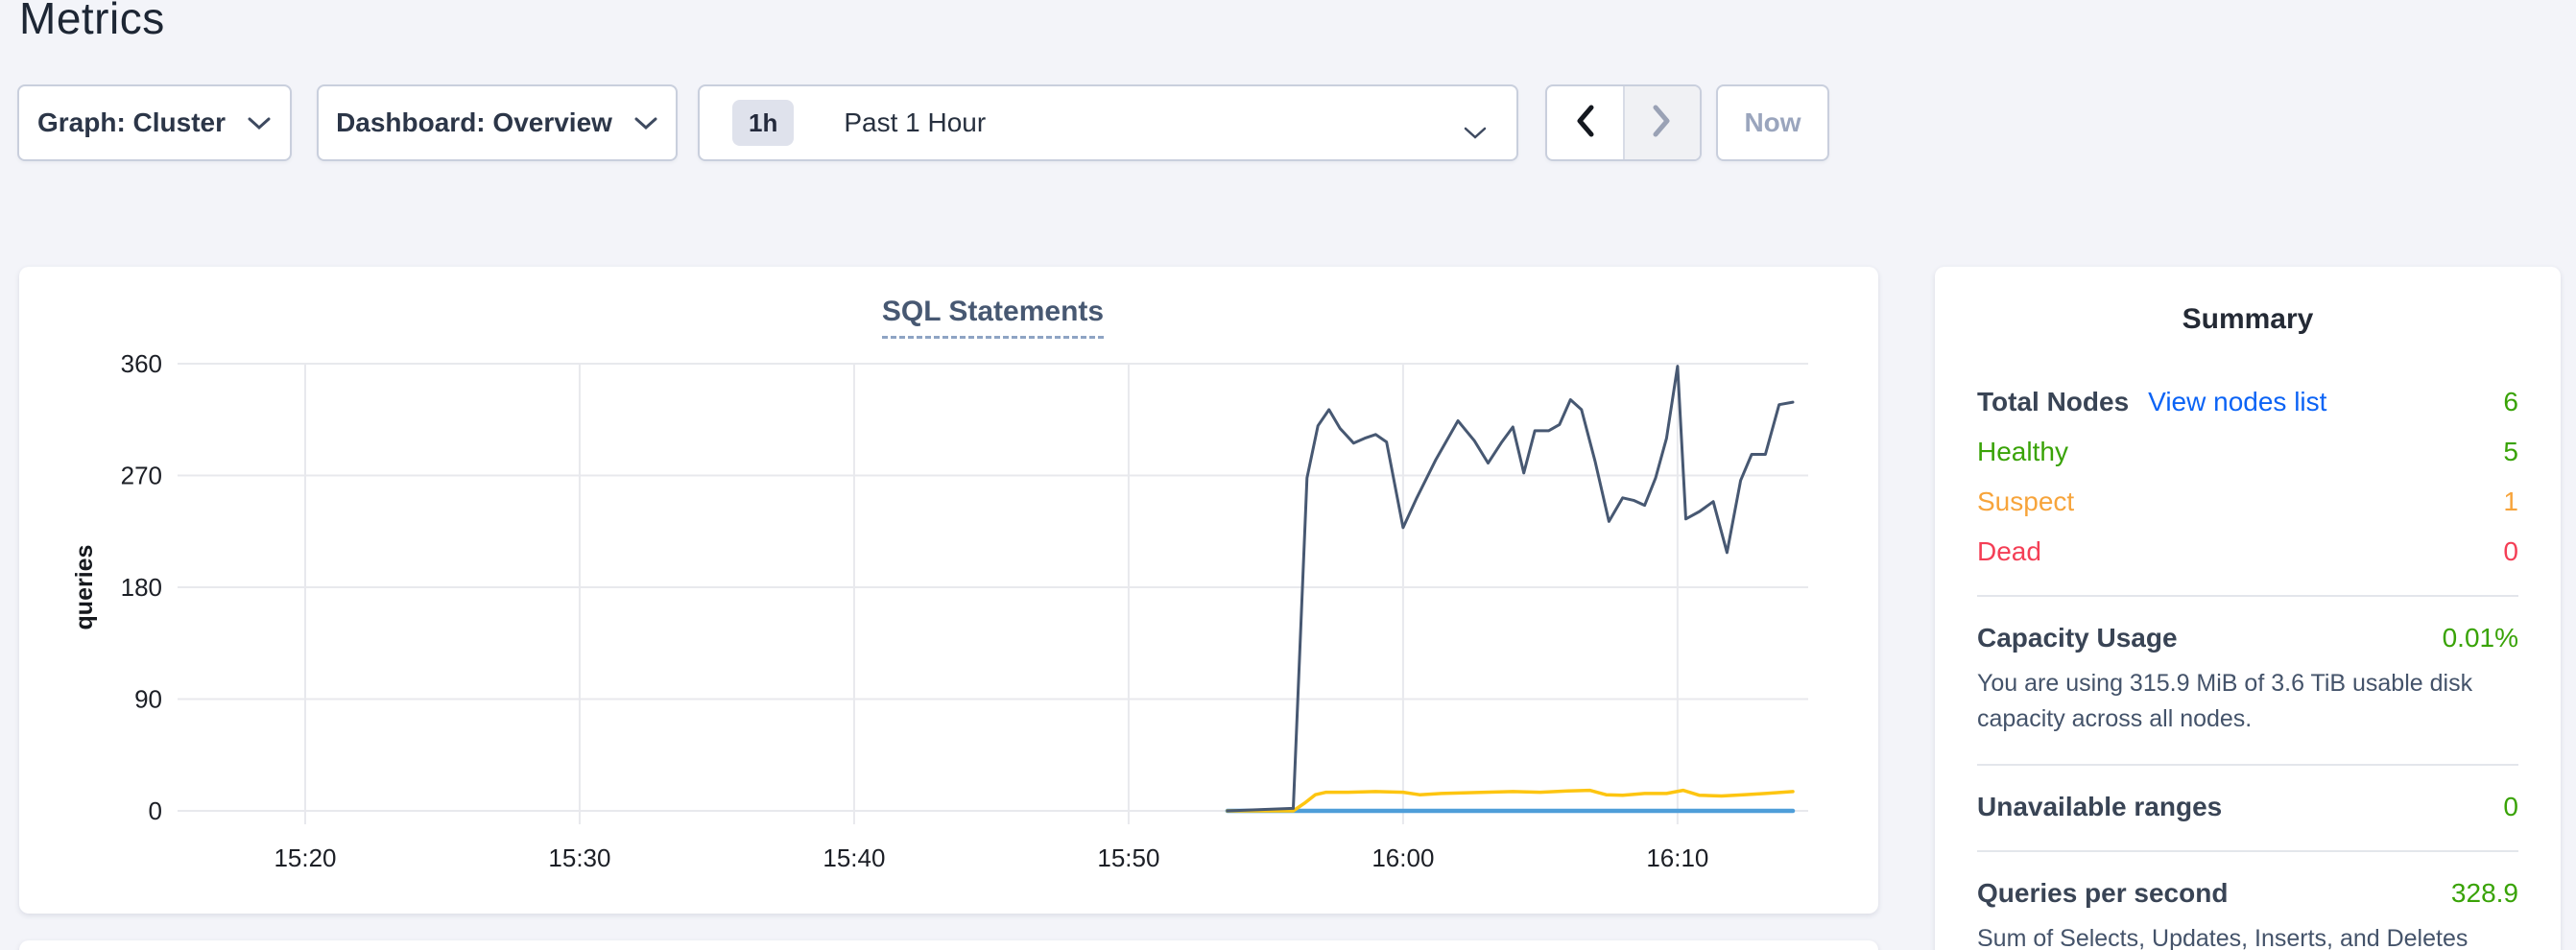 The image size is (2576, 950). I want to click on chevron-right-icon, so click(1662, 123).